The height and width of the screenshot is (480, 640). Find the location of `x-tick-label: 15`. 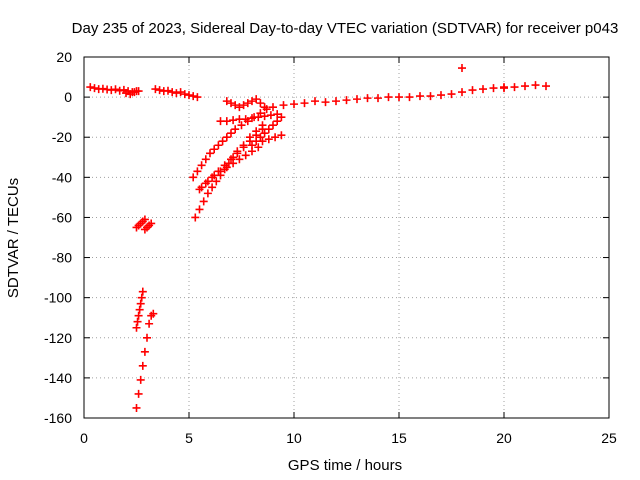

x-tick-label: 15 is located at coordinates (399, 438).